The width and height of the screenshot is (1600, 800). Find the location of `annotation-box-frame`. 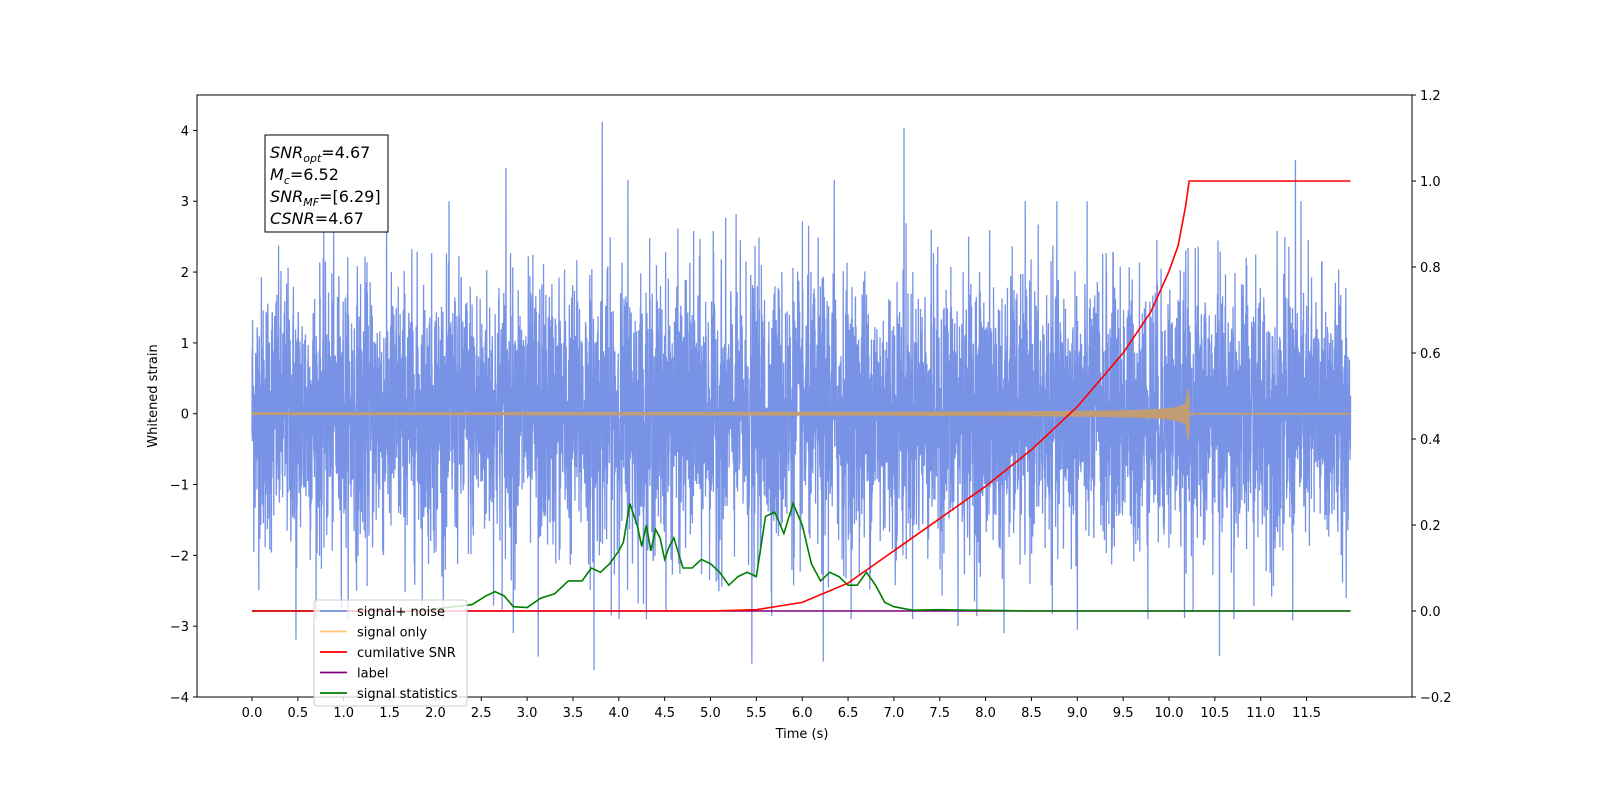

annotation-box-frame is located at coordinates (326, 183).